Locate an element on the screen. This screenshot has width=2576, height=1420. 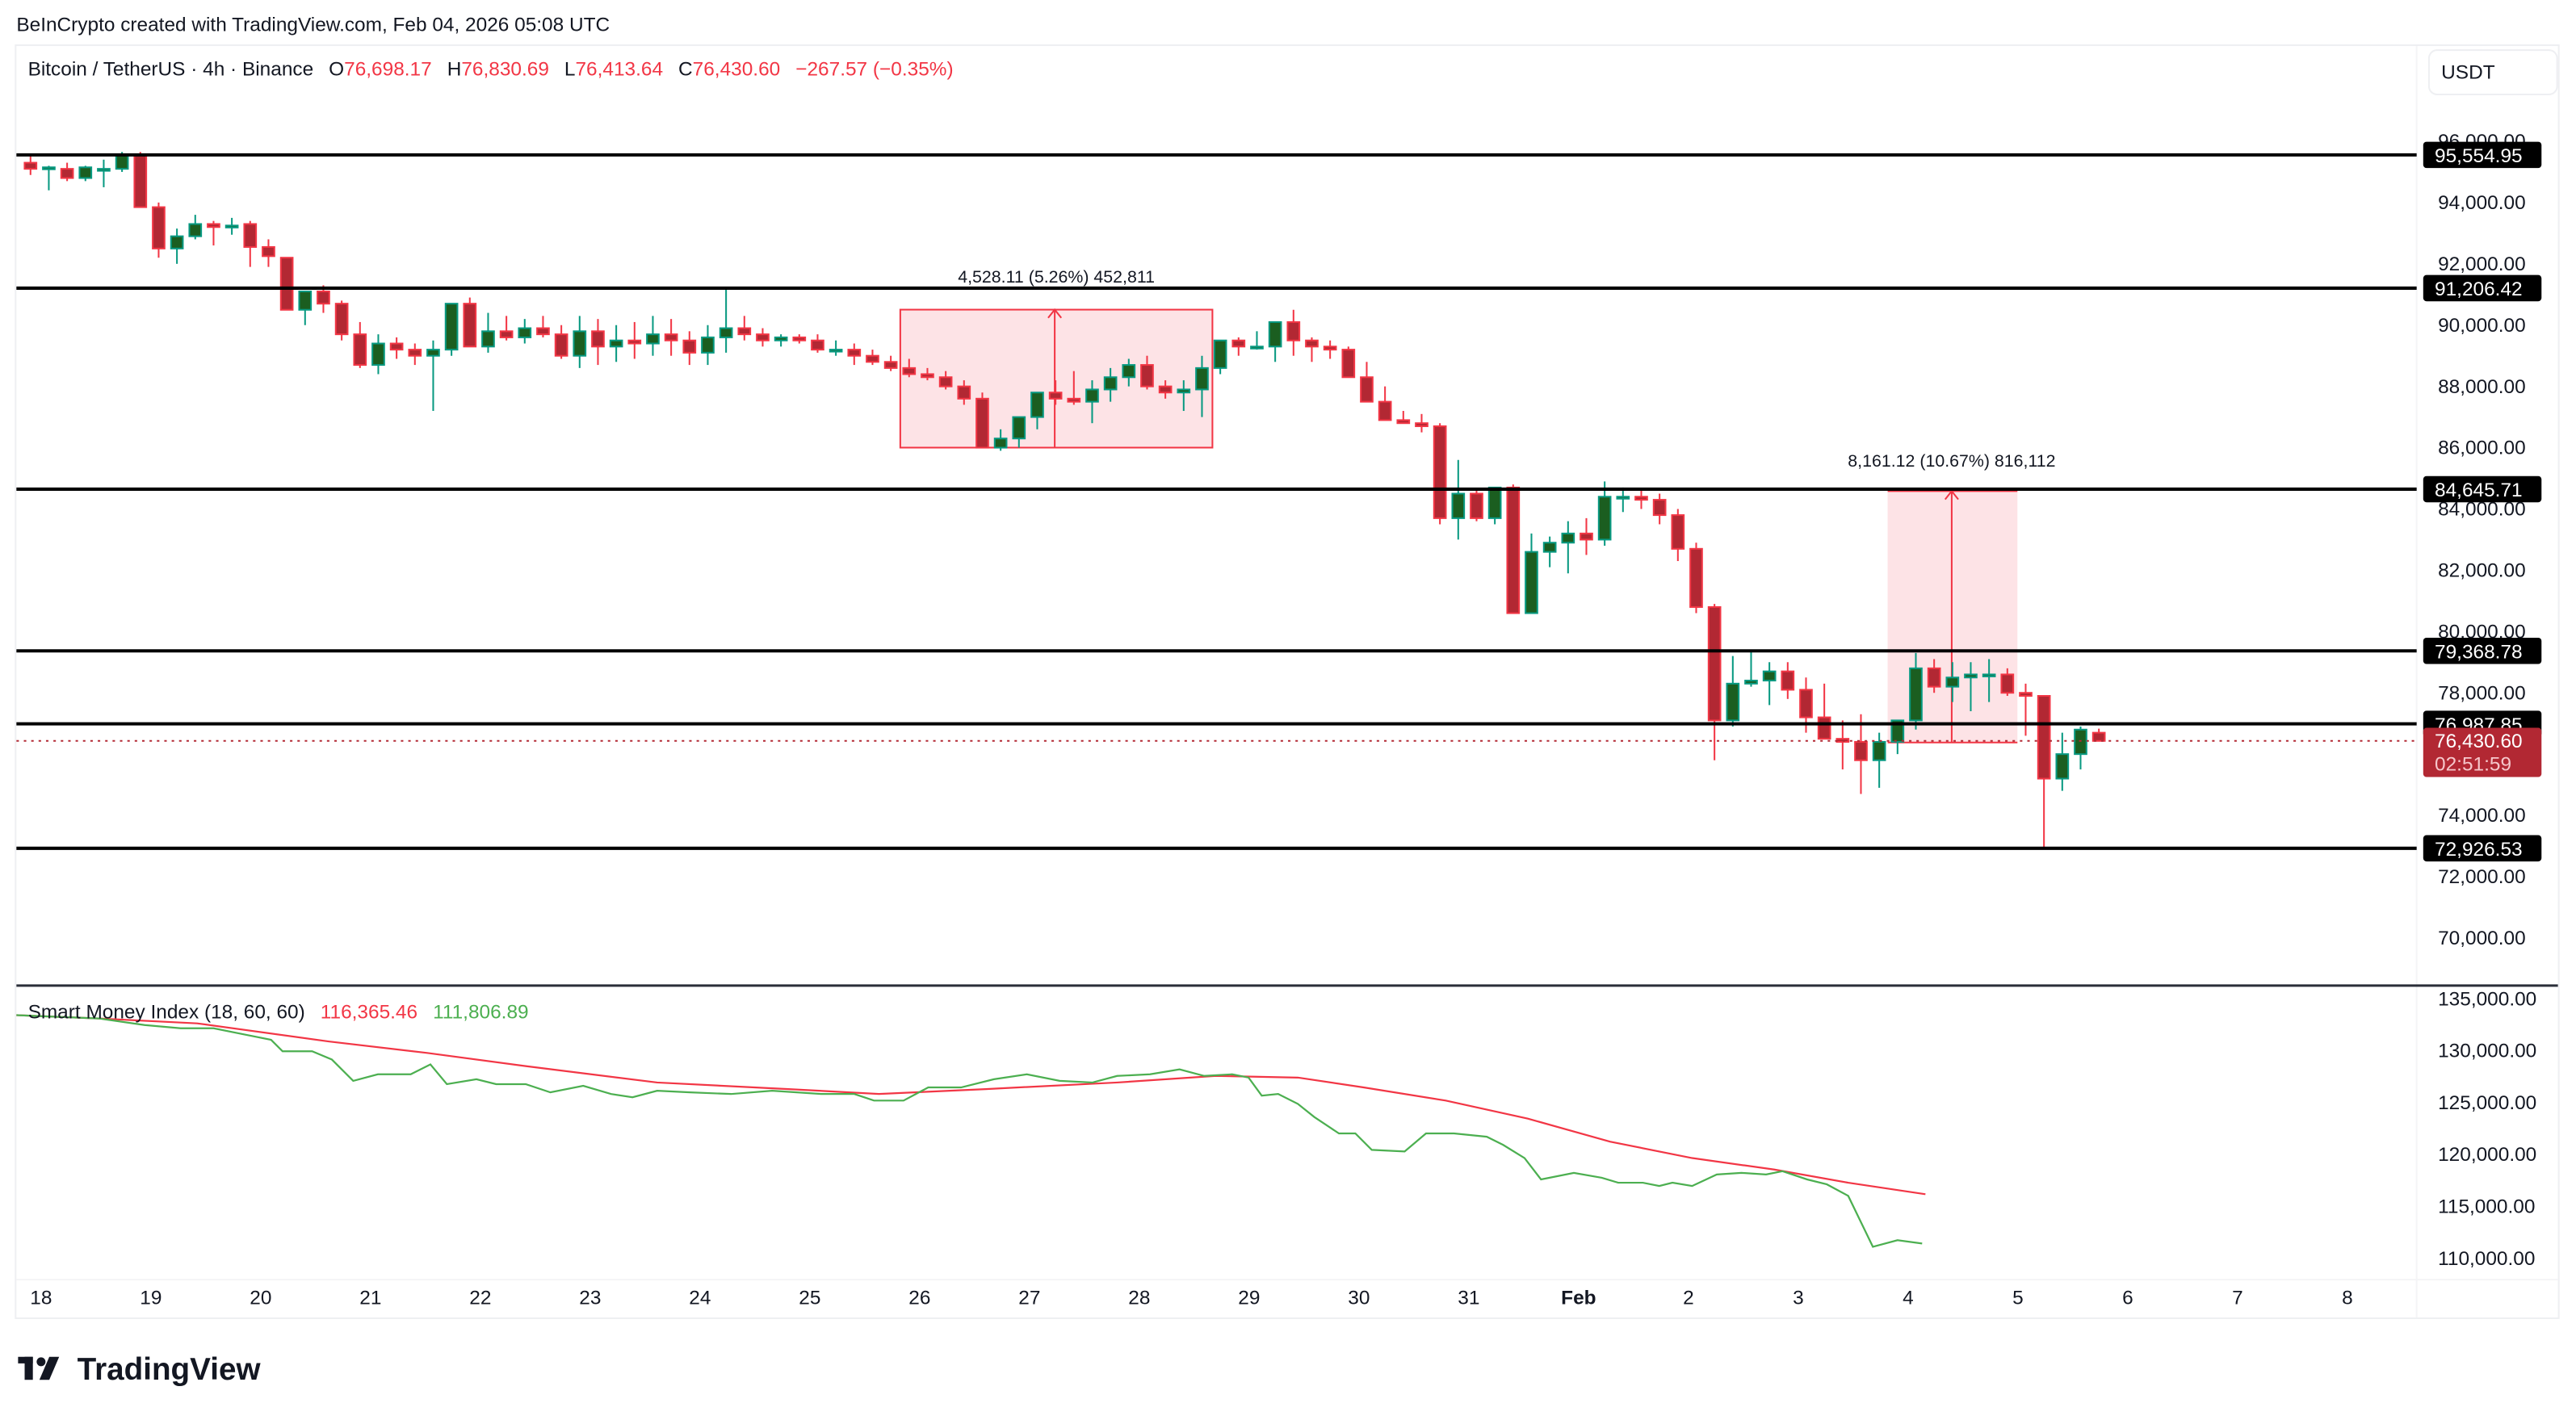
currency-button: USDT is located at coordinates (2492, 72).